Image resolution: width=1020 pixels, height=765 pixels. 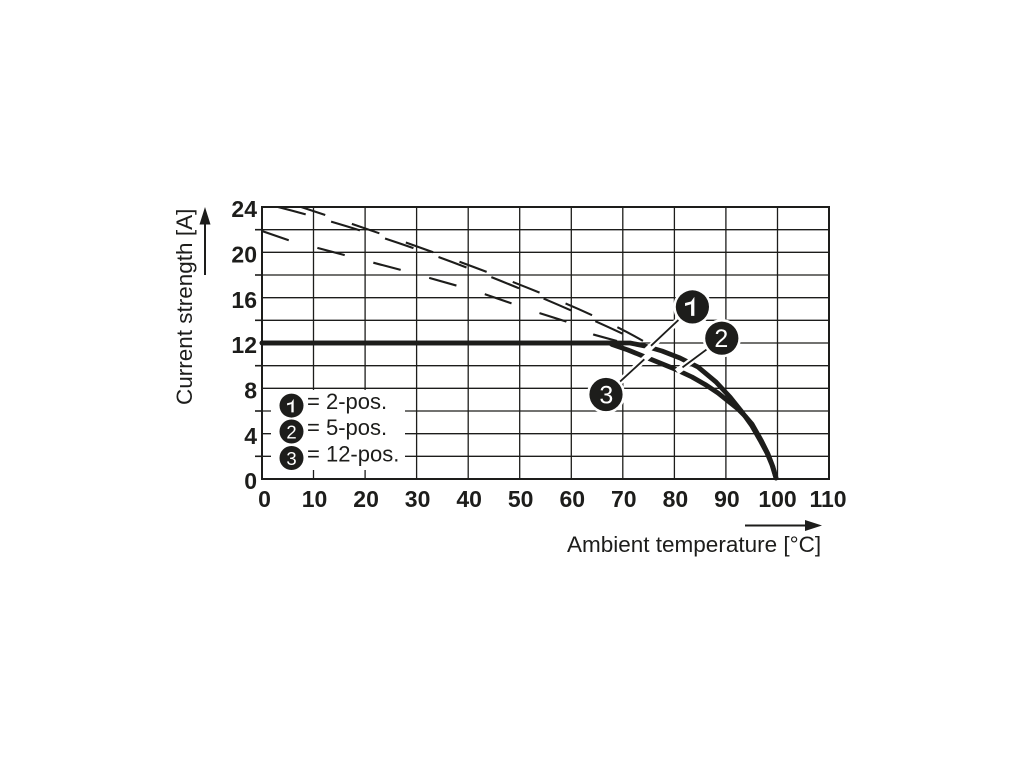 I want to click on svg-text: 30, so click(x=418, y=499).